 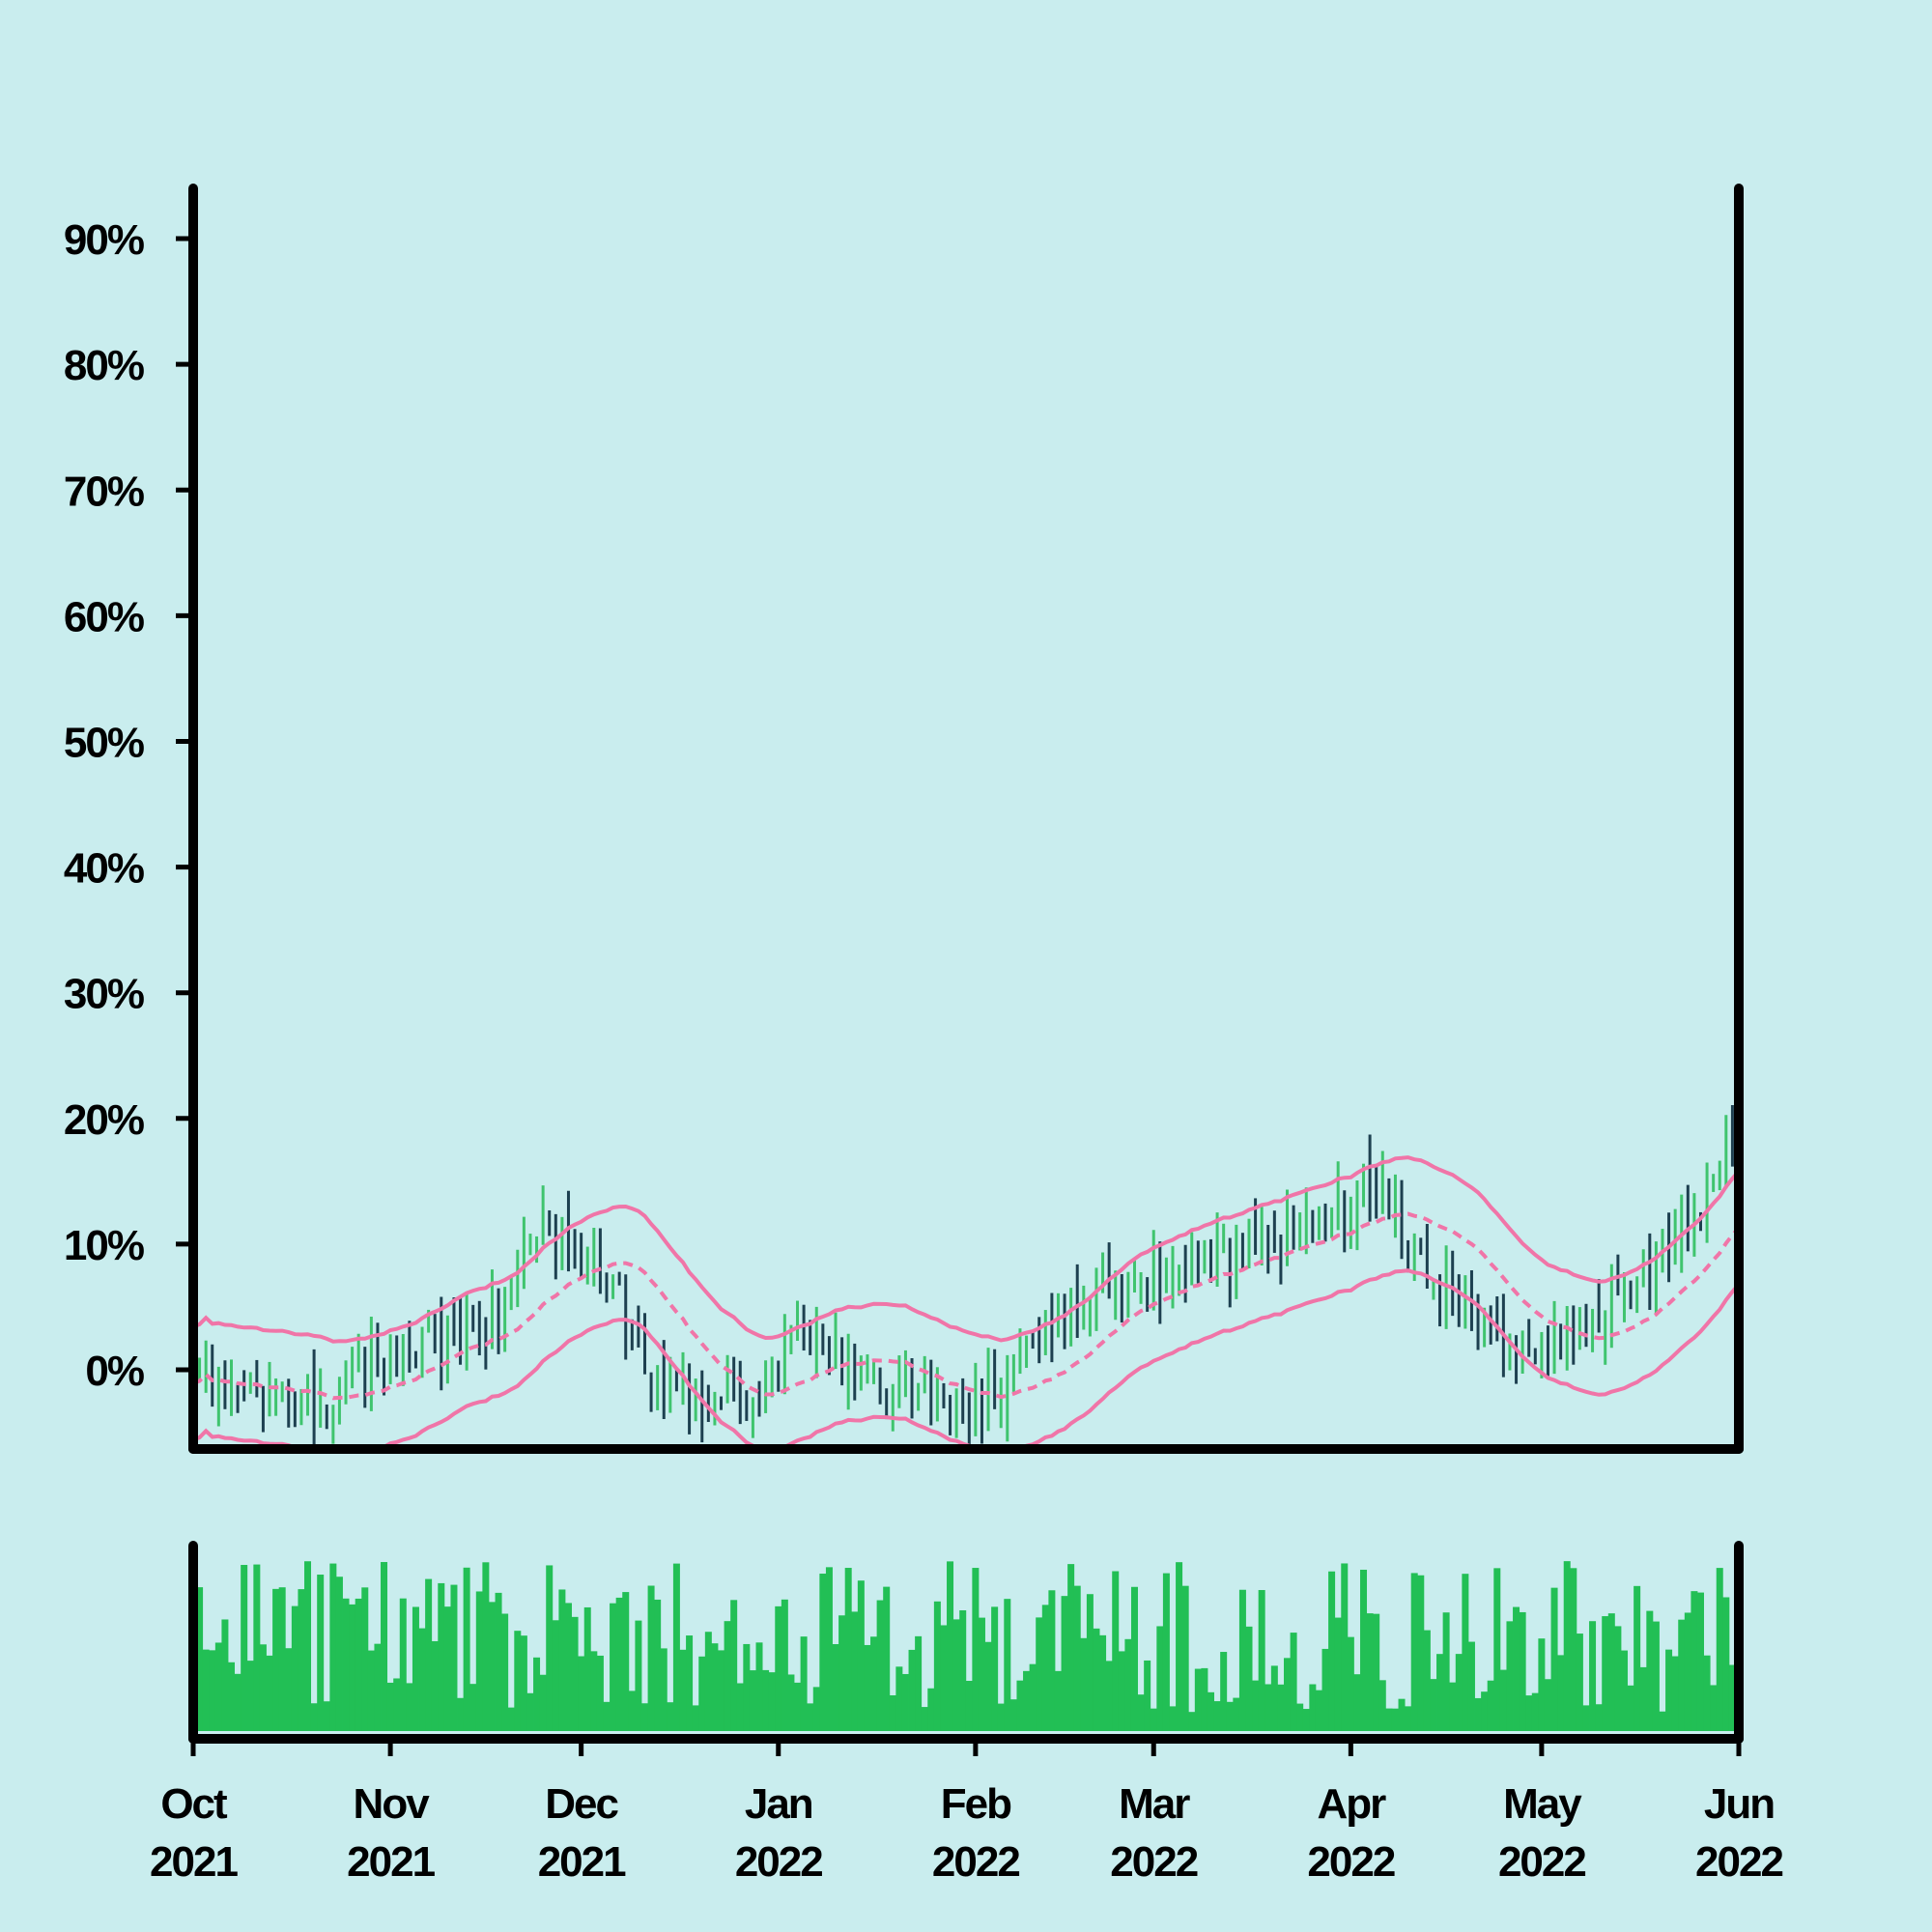 What do you see at coordinates (104, 365) in the screenshot?
I see `y-tick-label: 80%` at bounding box center [104, 365].